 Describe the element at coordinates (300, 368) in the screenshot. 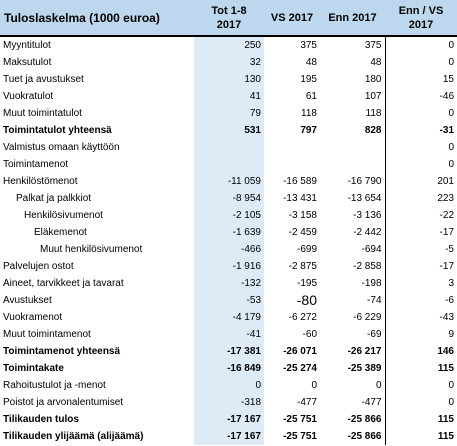

I see `cell-vs: -25 274` at that location.